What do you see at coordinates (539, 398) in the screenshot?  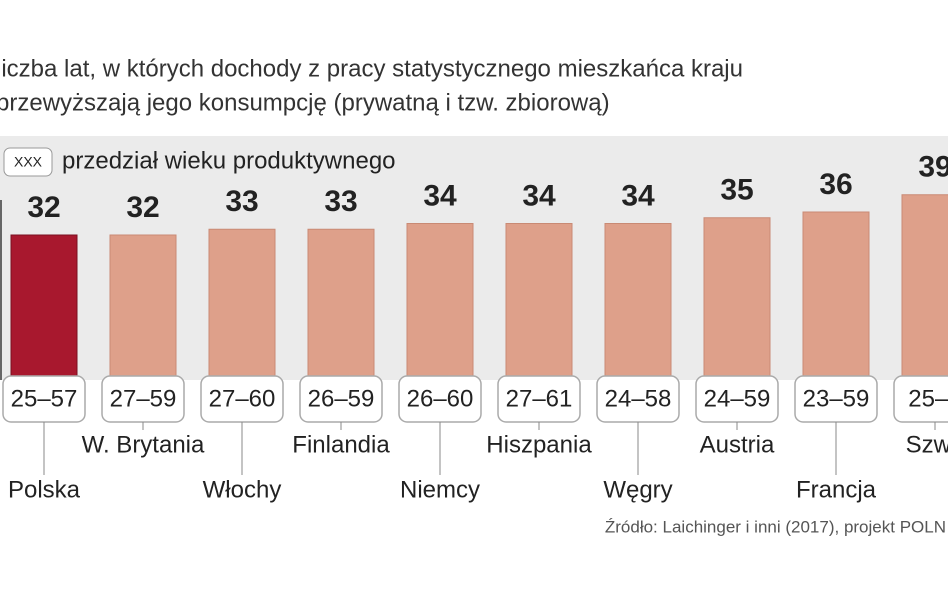 I see `range-label: 27–61` at bounding box center [539, 398].